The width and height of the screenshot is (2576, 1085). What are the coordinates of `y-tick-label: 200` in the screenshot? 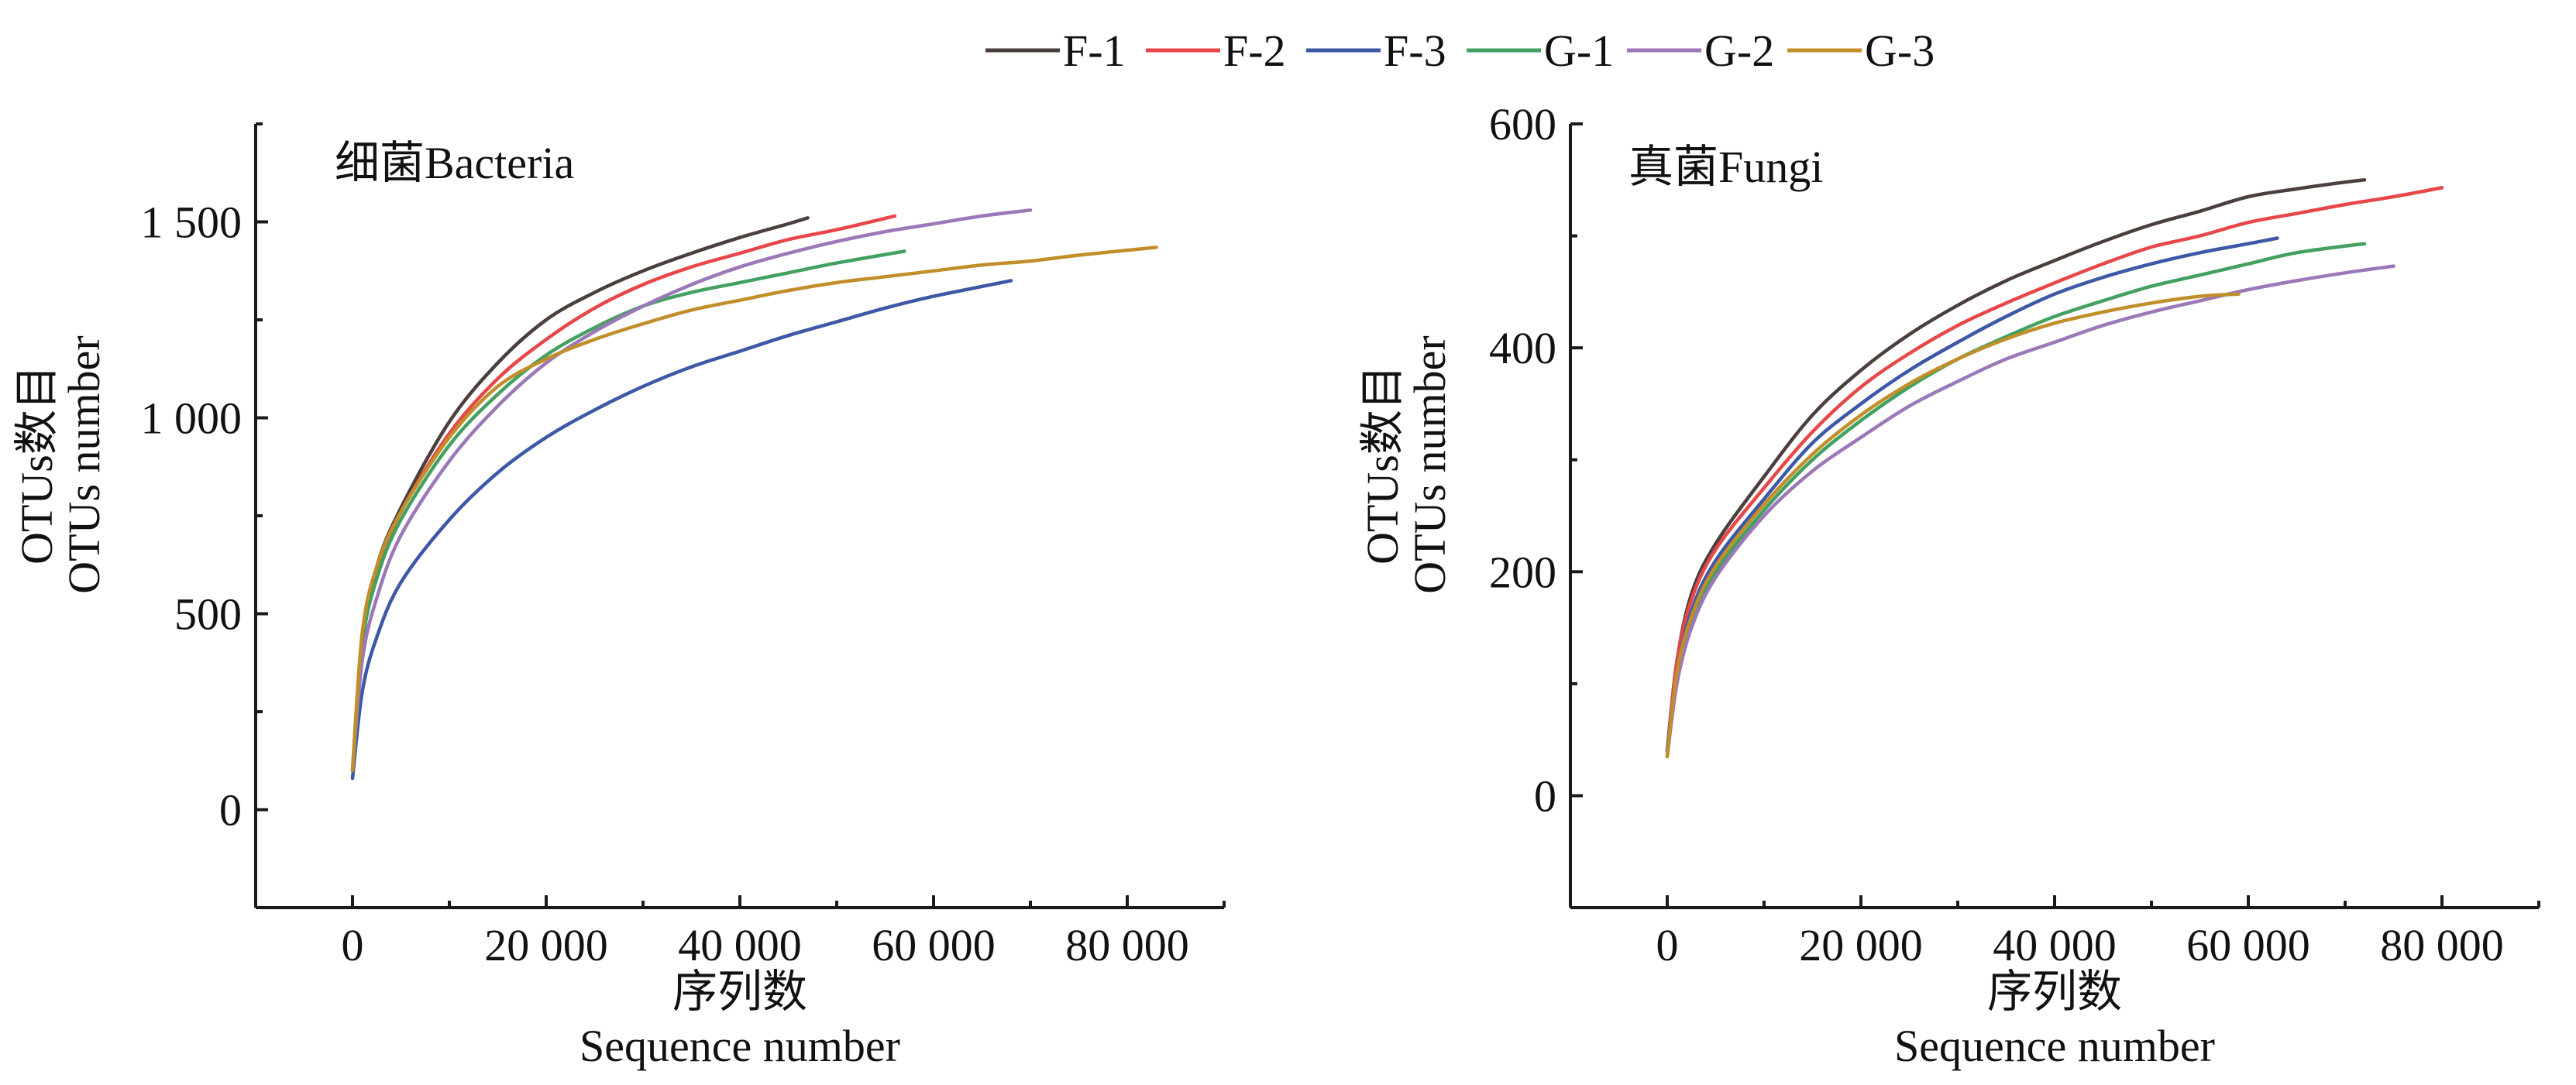 It's located at (1522, 572).